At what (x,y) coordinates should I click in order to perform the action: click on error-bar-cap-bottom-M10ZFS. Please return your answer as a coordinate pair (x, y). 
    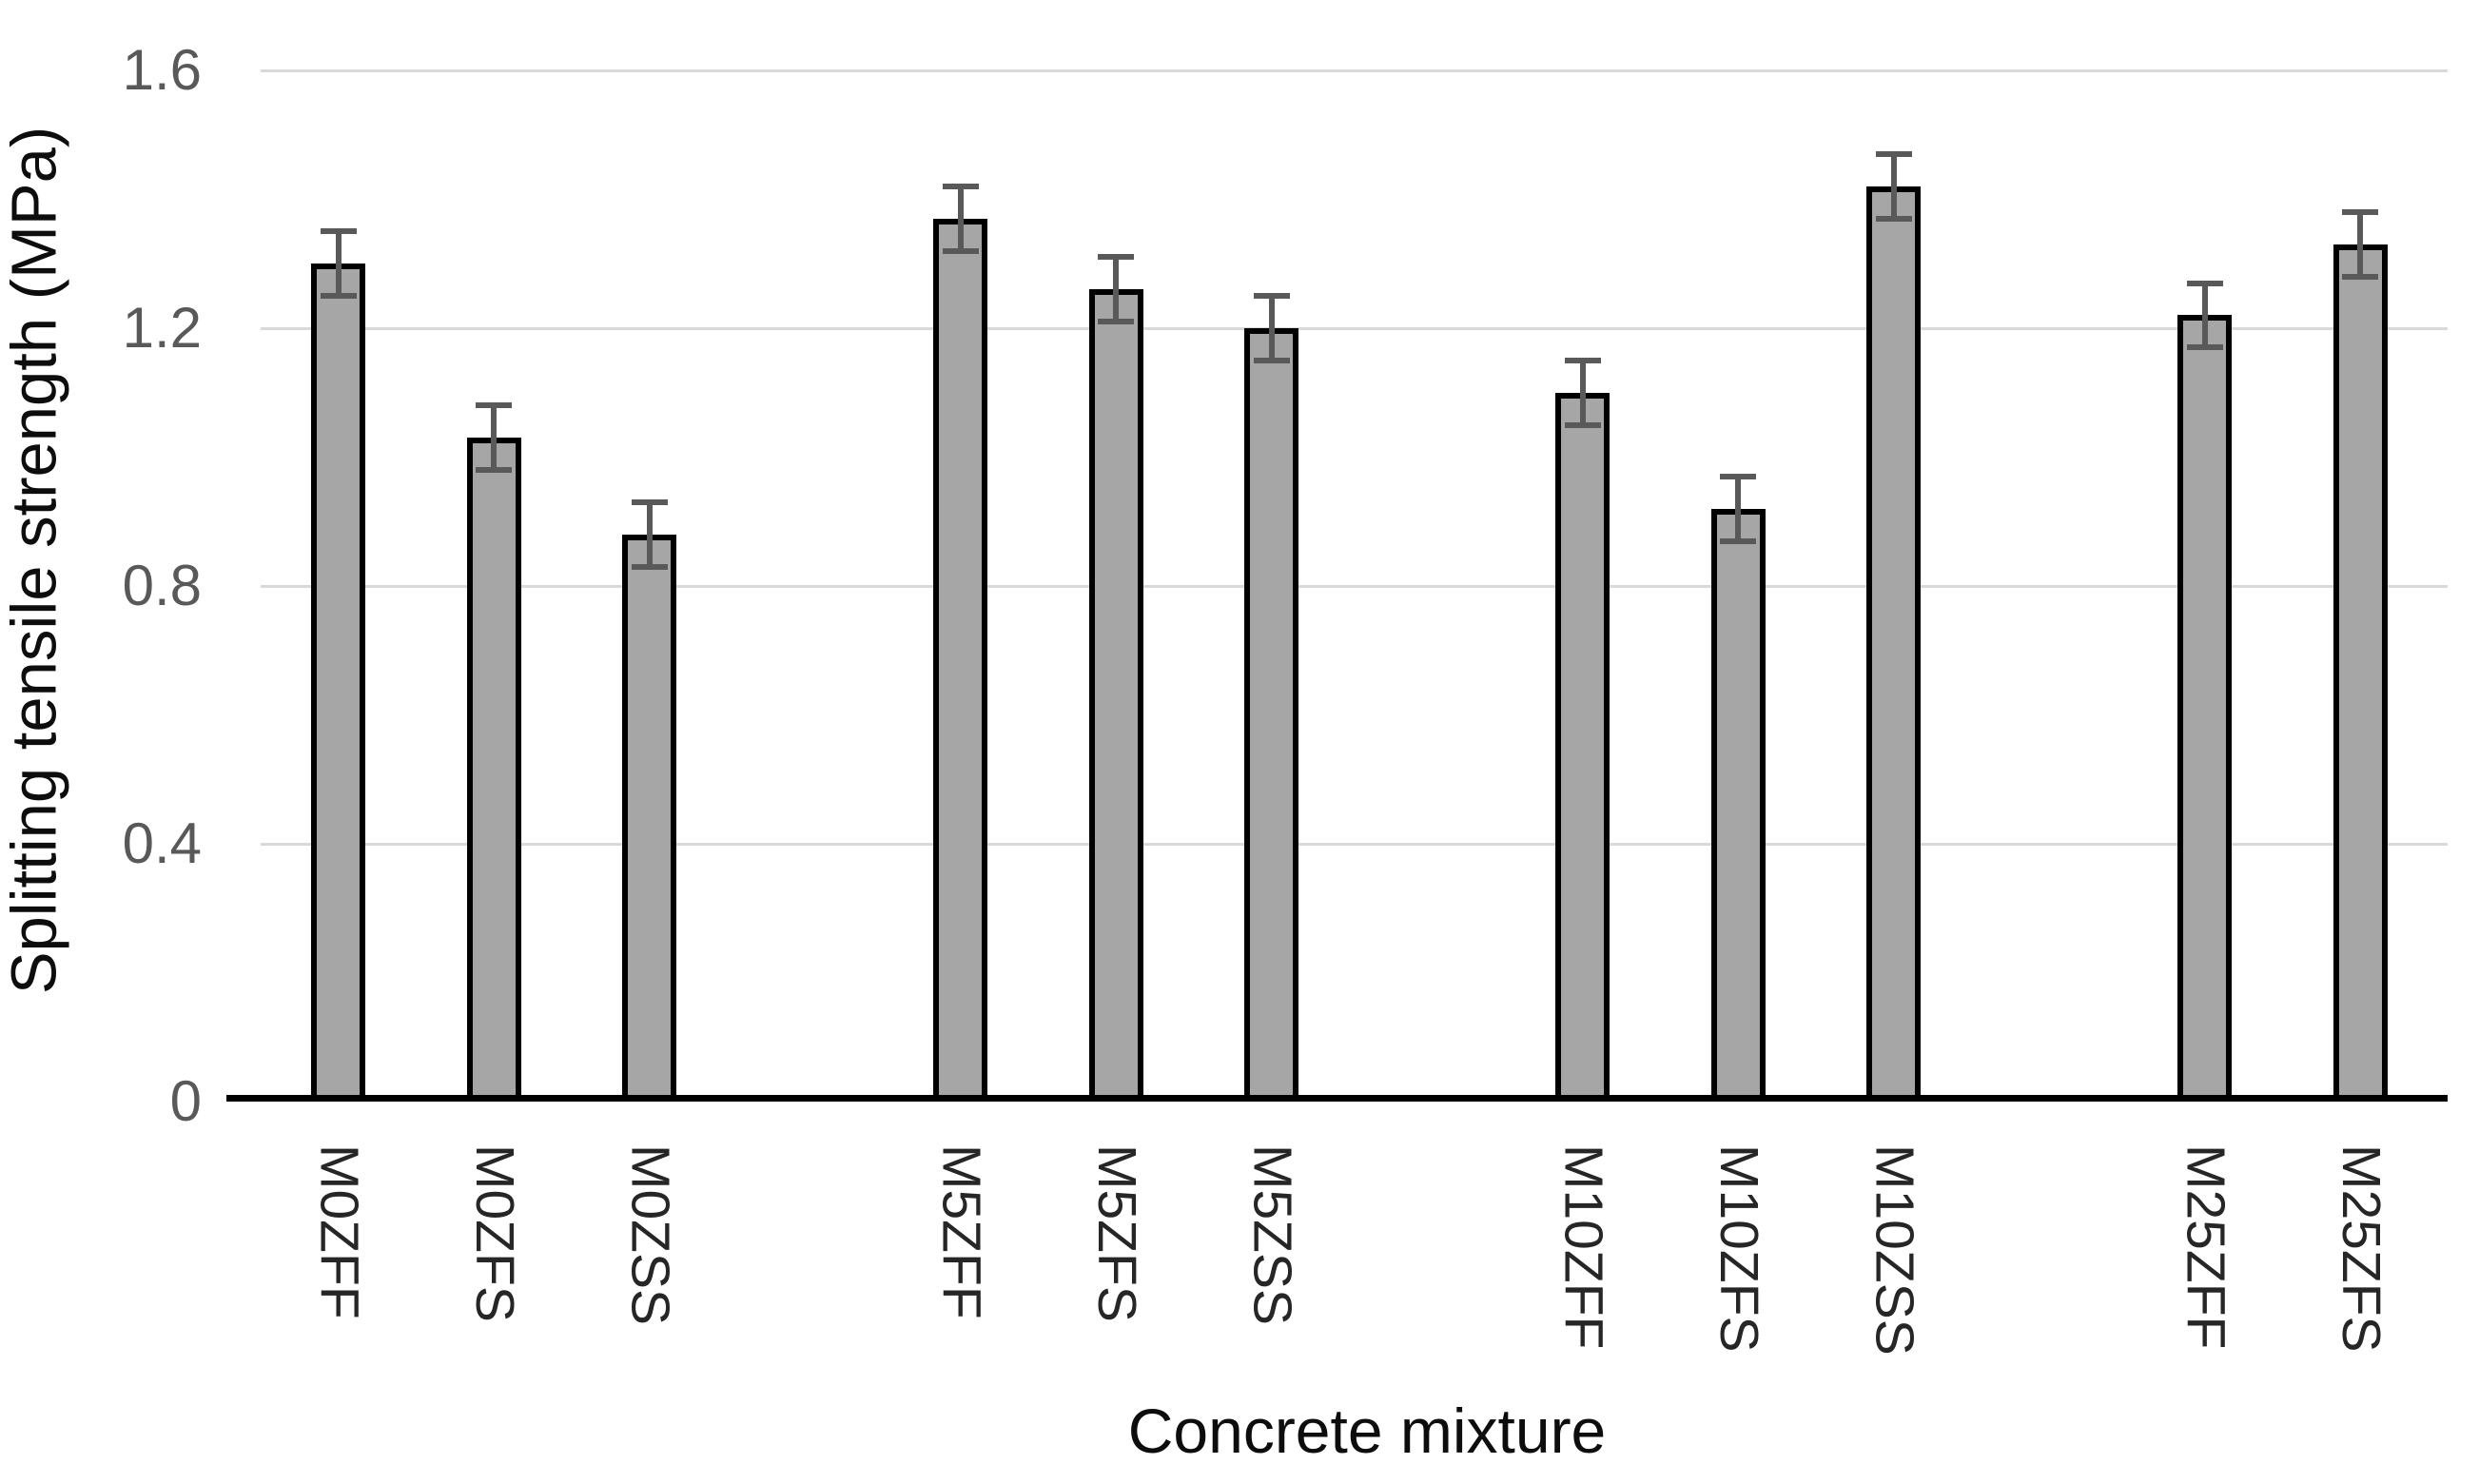
    Looking at the image, I should click on (1738, 540).